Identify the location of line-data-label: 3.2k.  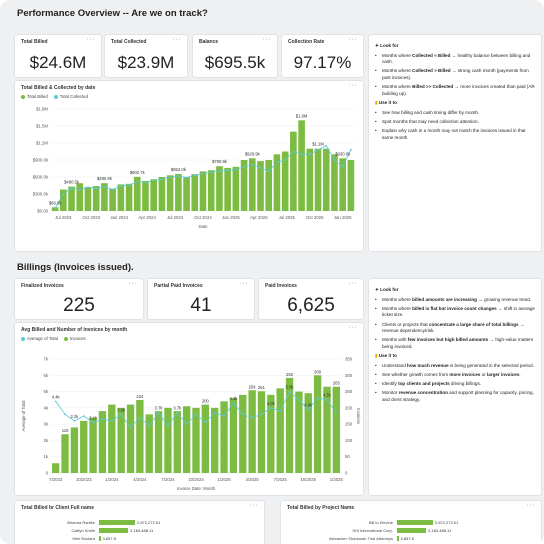
(74, 416).